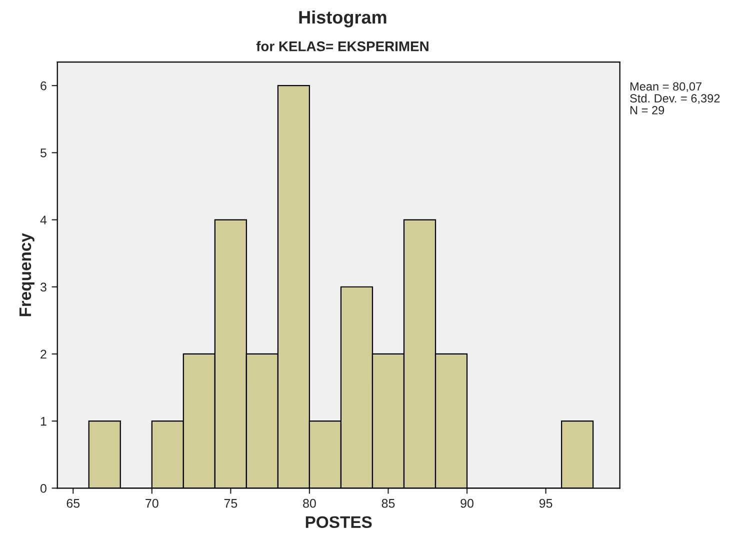 This screenshot has height=540, width=745. I want to click on x-tick-label: 95, so click(545, 503).